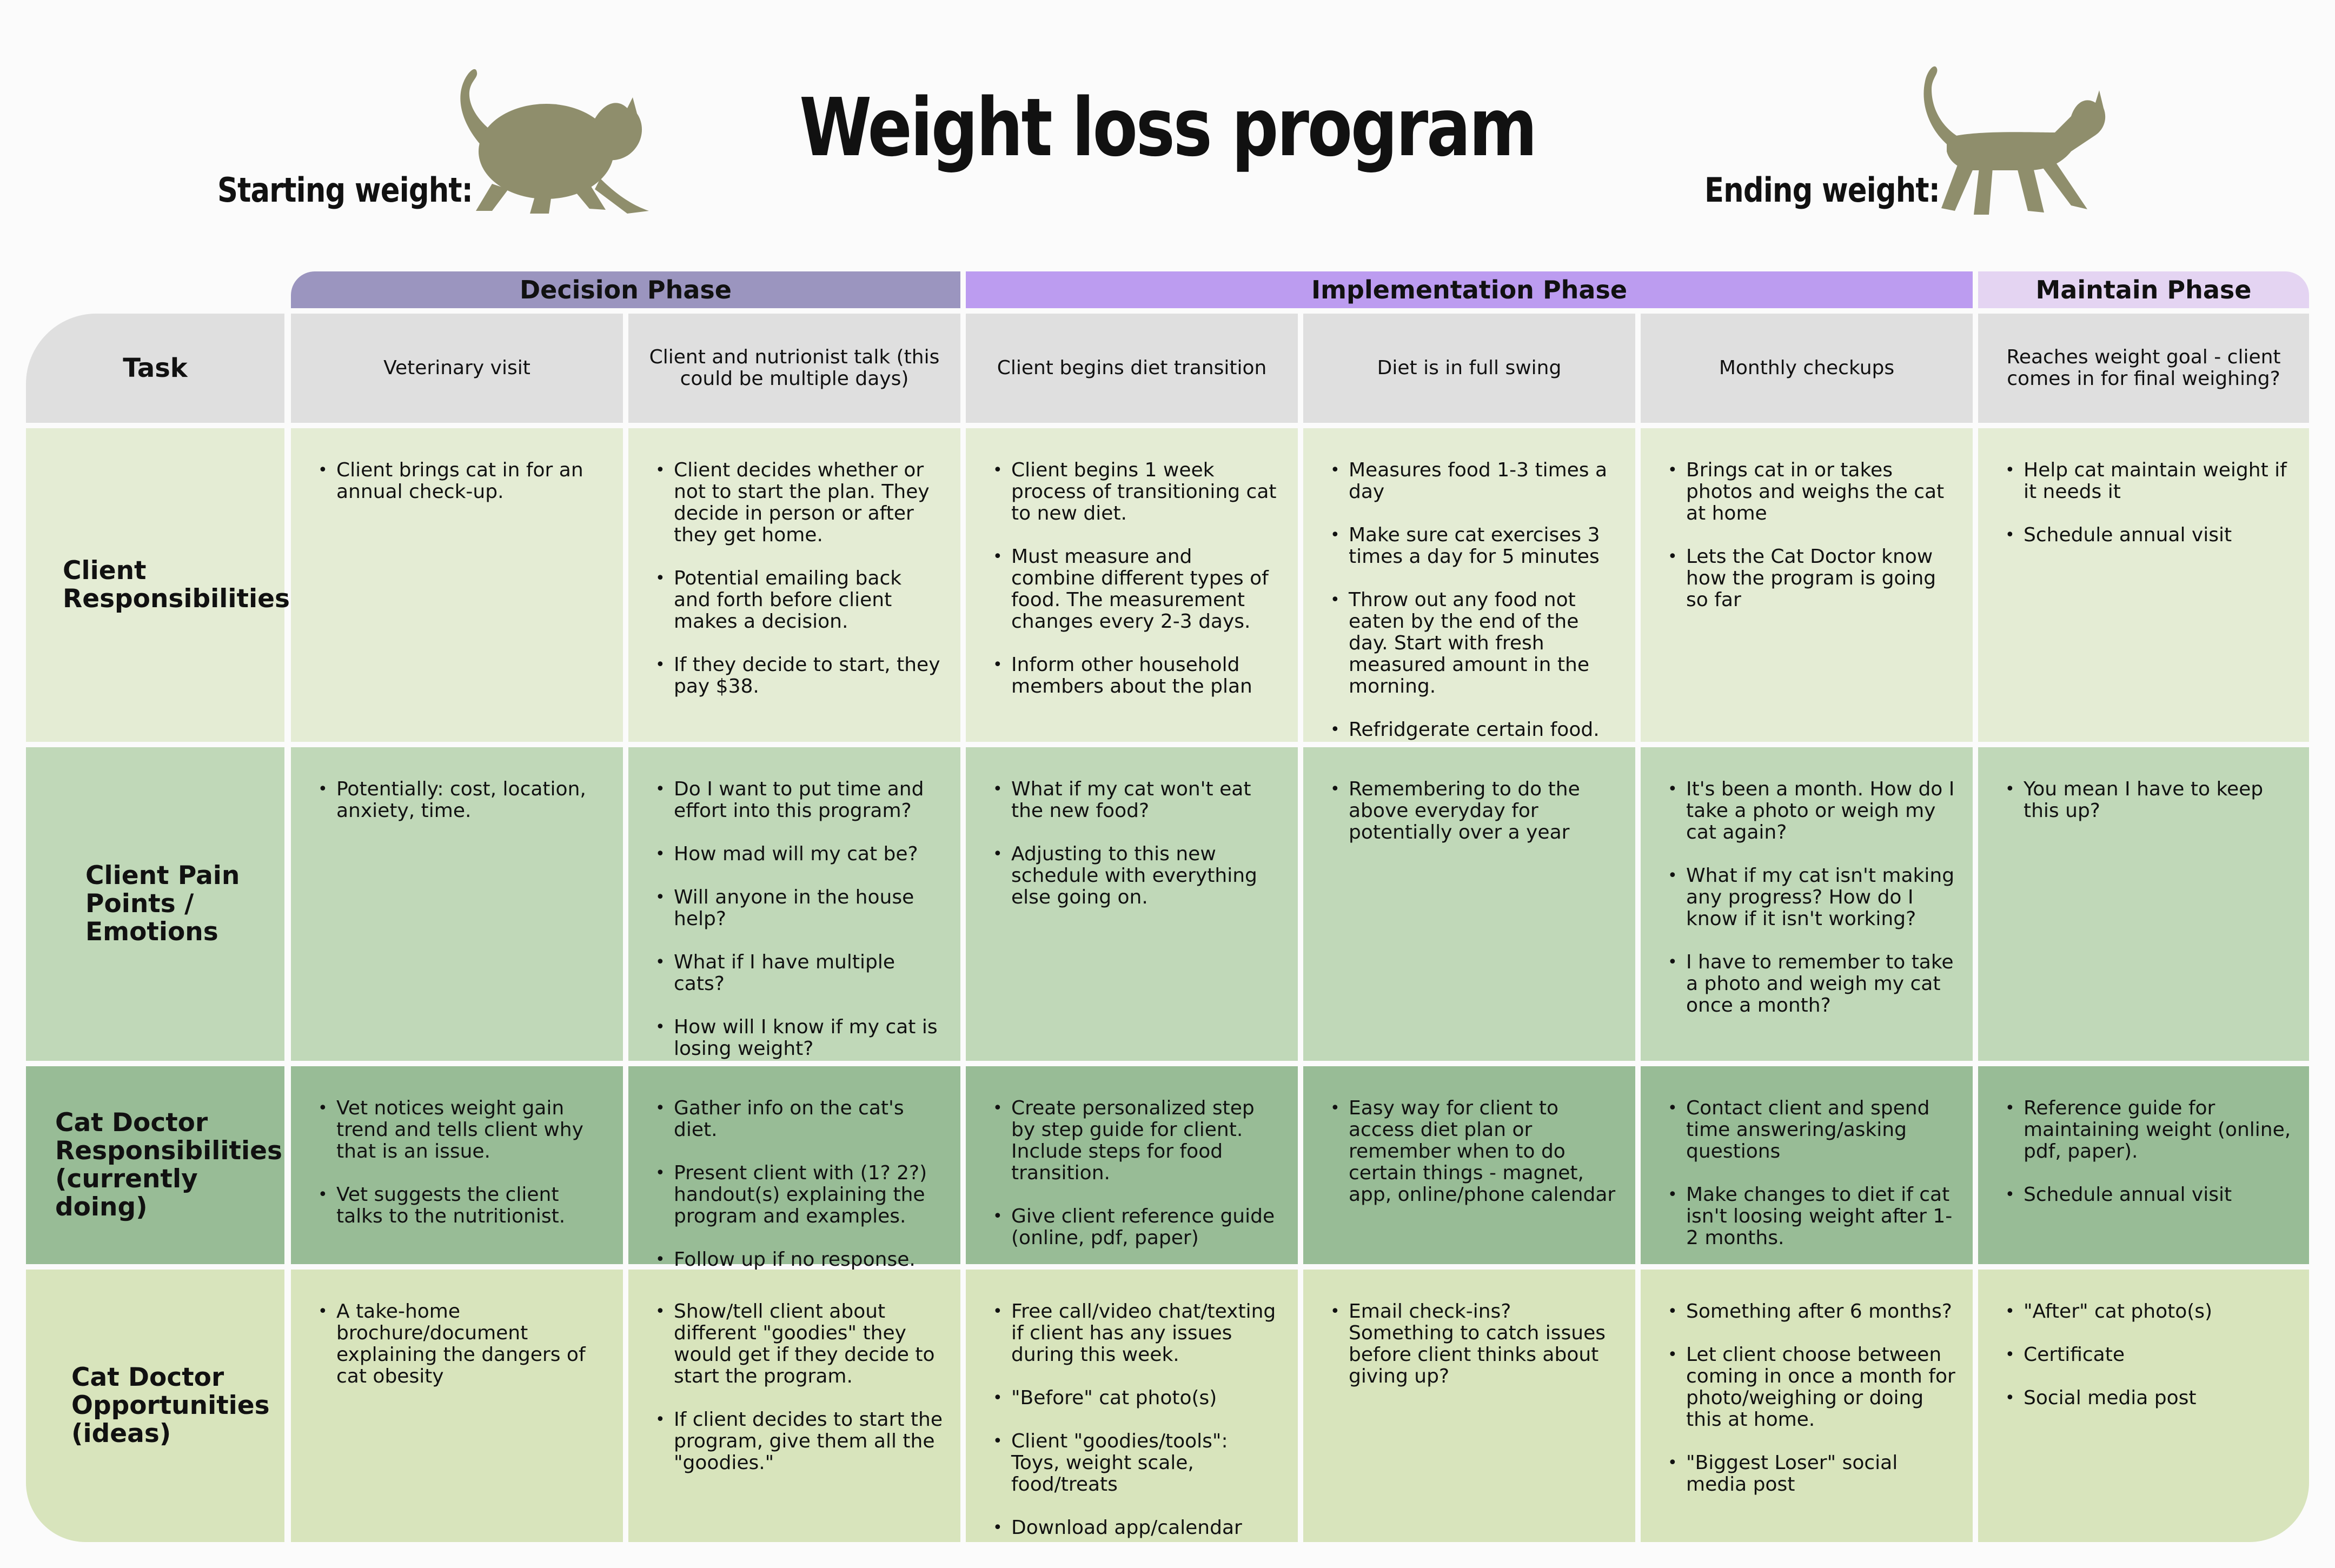 This screenshot has width=2335, height=1568. Describe the element at coordinates (457, 368) in the screenshot. I see `task-header-cell: Veterinary visit` at that location.